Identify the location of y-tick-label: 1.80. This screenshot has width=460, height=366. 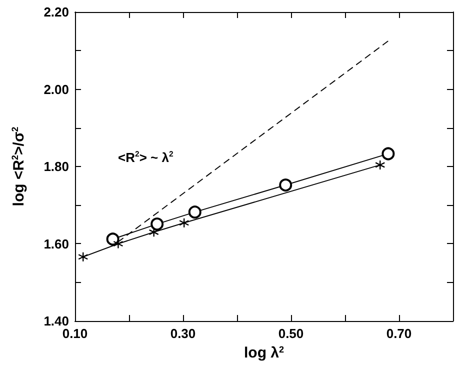
(56, 166).